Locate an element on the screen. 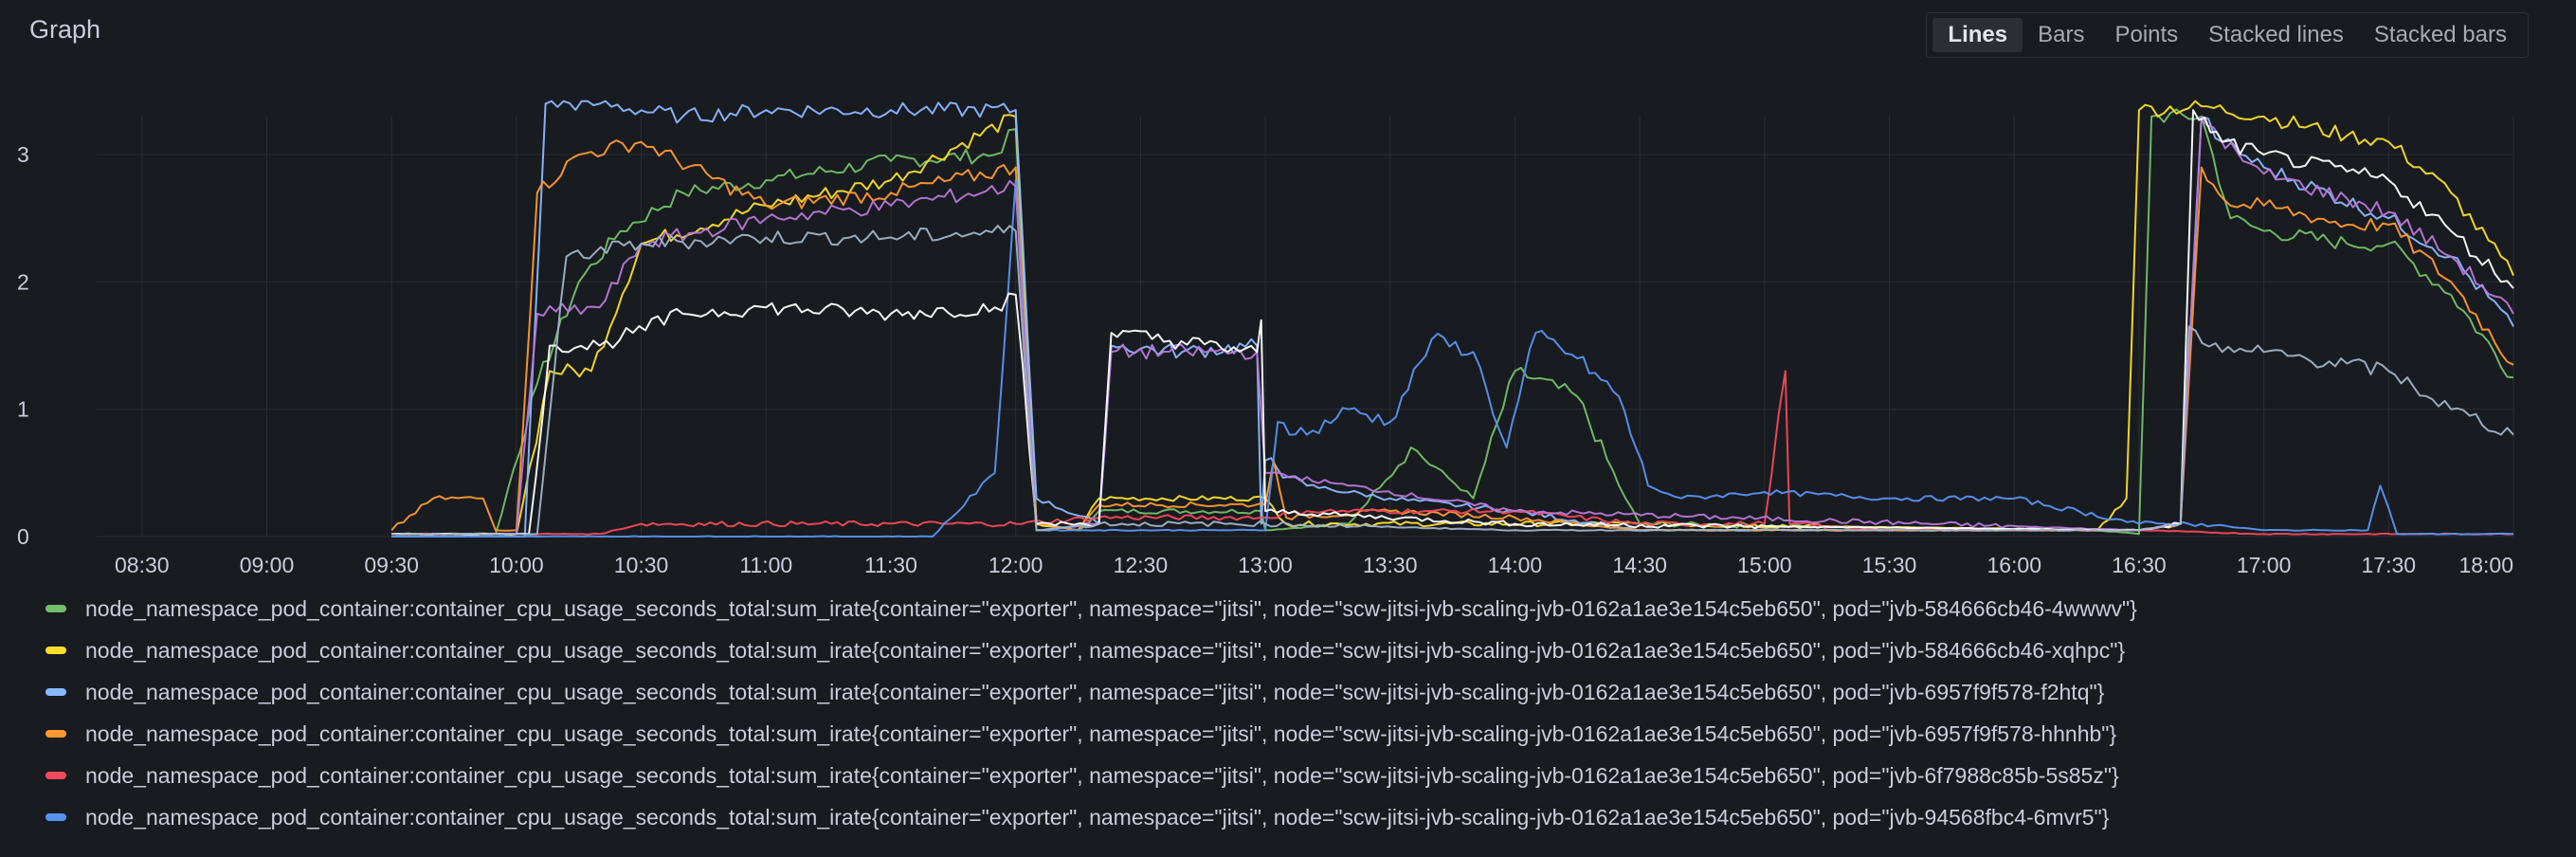 The image size is (2576, 857). x-tick-label: 10:30 is located at coordinates (641, 565).